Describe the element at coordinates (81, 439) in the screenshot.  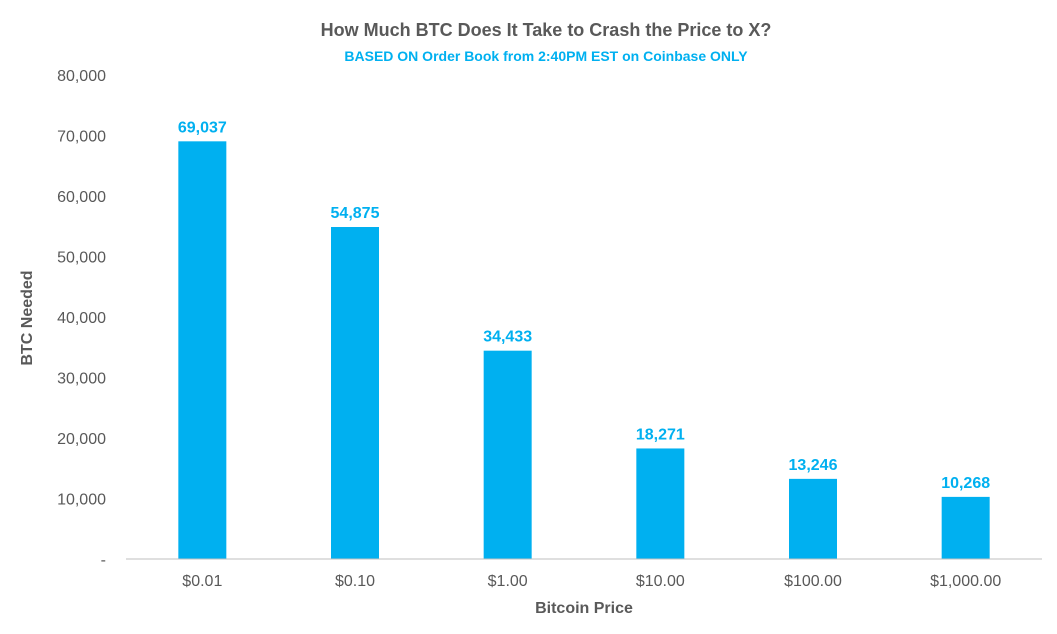
I see `y-tick-label: 20,000` at that location.